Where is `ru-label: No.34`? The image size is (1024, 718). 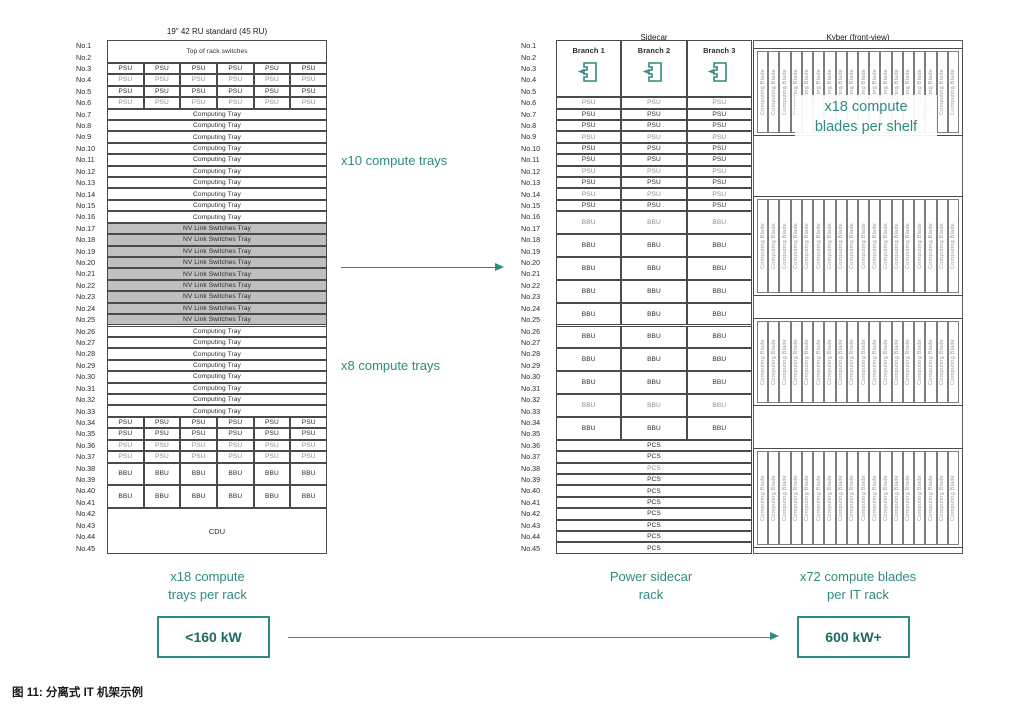
ru-label: No.34 is located at coordinates (86, 422).